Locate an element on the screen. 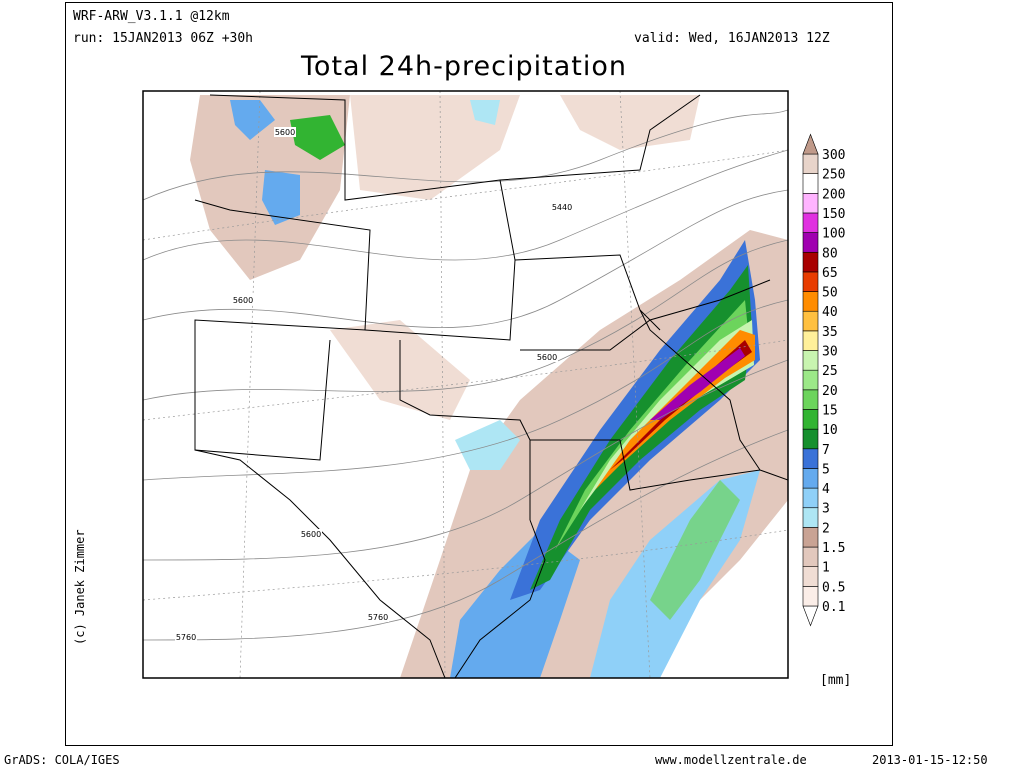  colorbar-label: 7 is located at coordinates (826, 450).